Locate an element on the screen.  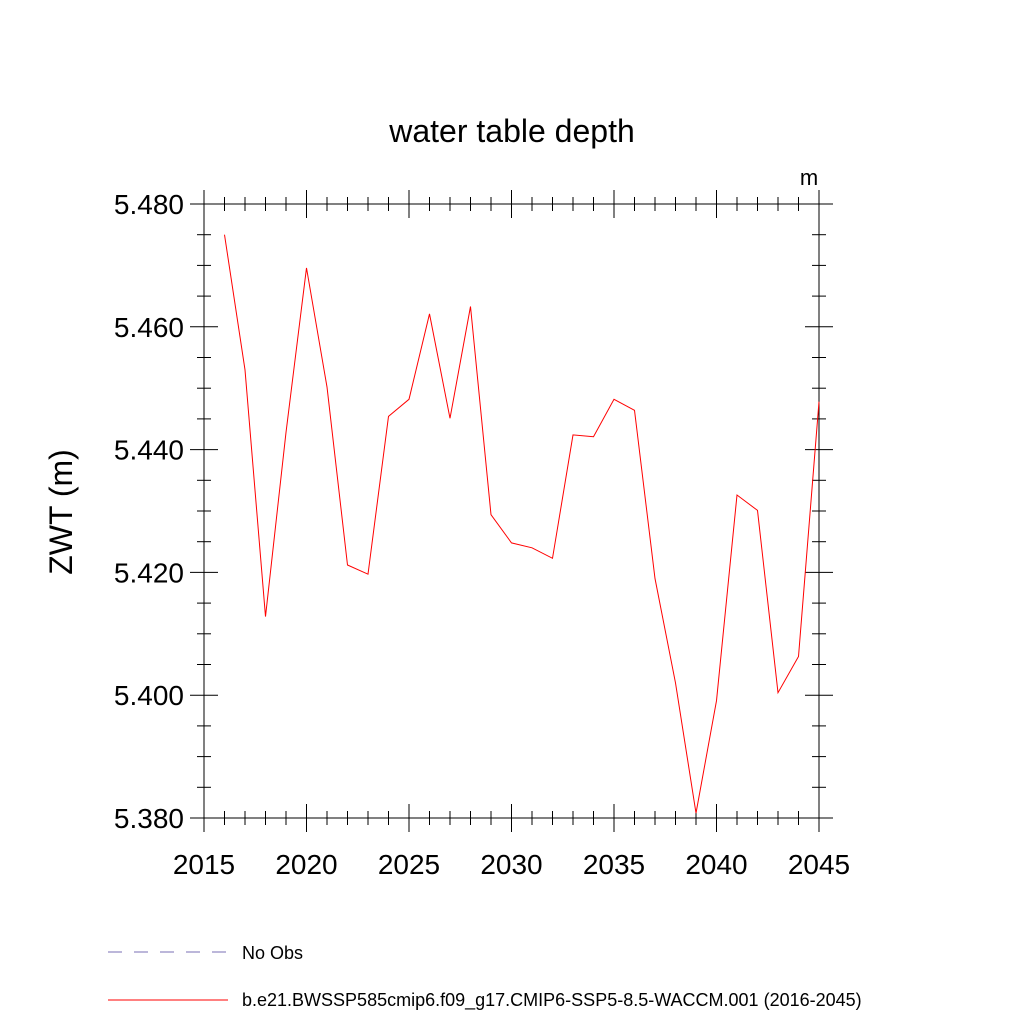
y-tick-label: 5.400 is located at coordinates (149, 695).